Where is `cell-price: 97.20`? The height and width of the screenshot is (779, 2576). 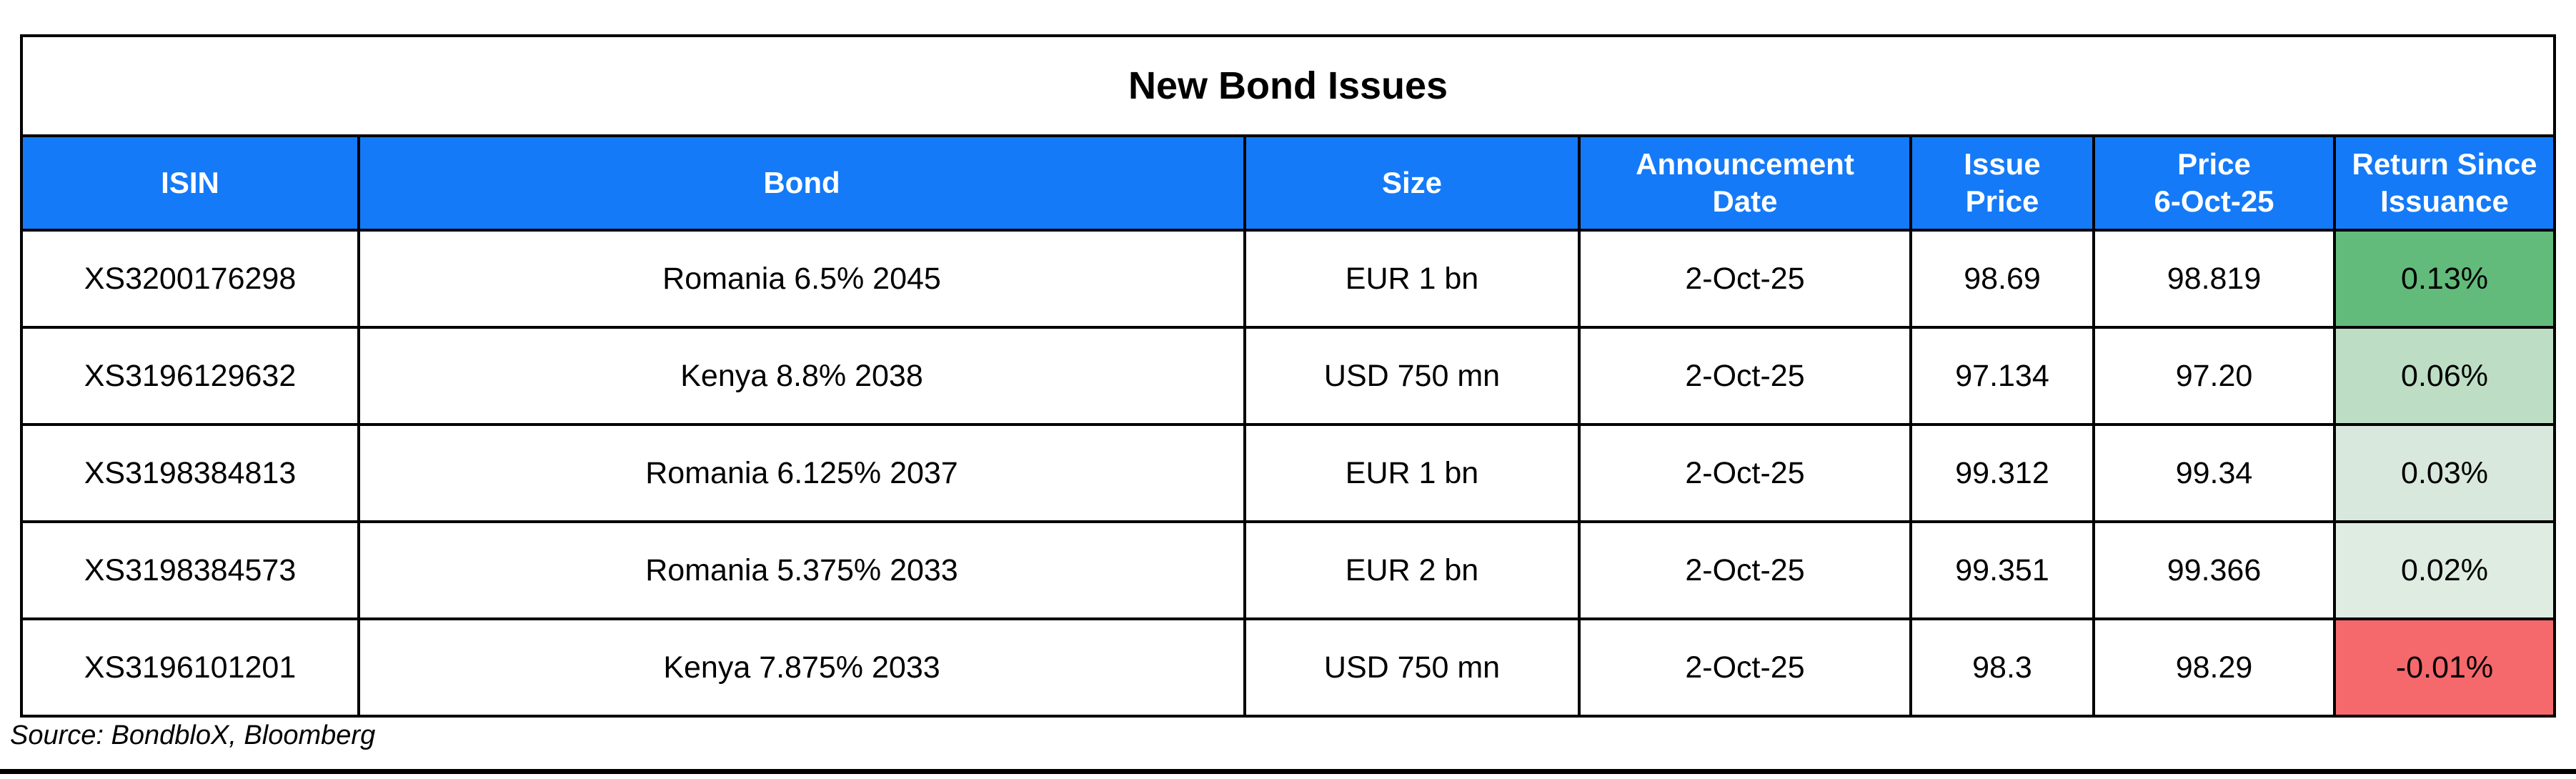
cell-price: 97.20 is located at coordinates (2214, 376).